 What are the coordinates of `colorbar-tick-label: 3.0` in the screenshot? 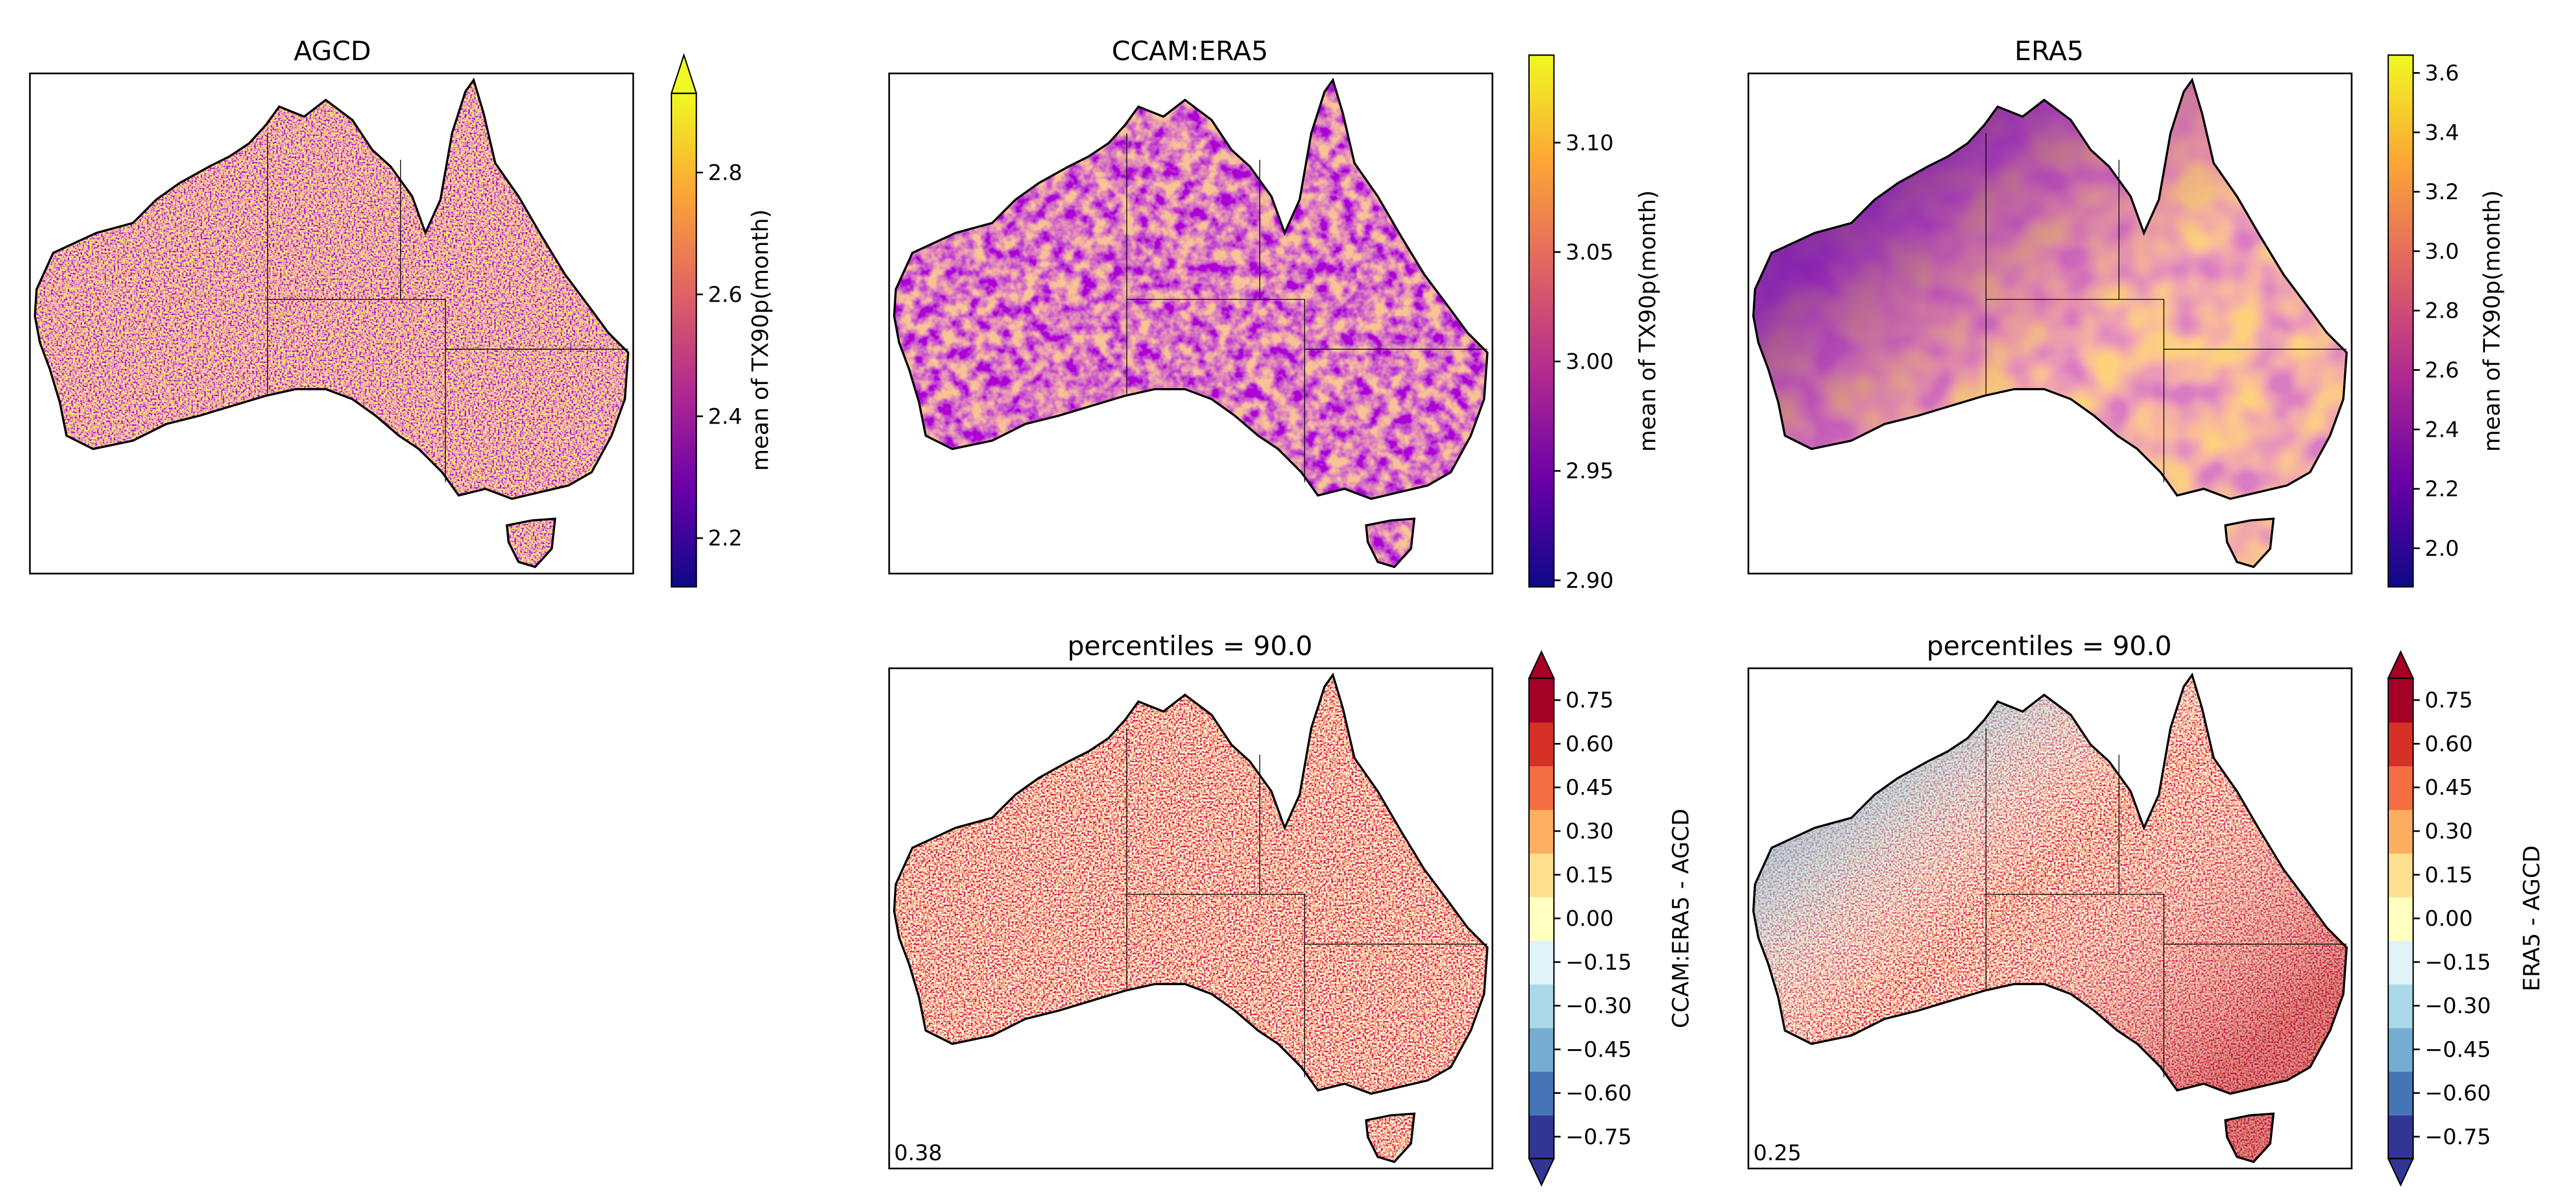 It's located at (2442, 252).